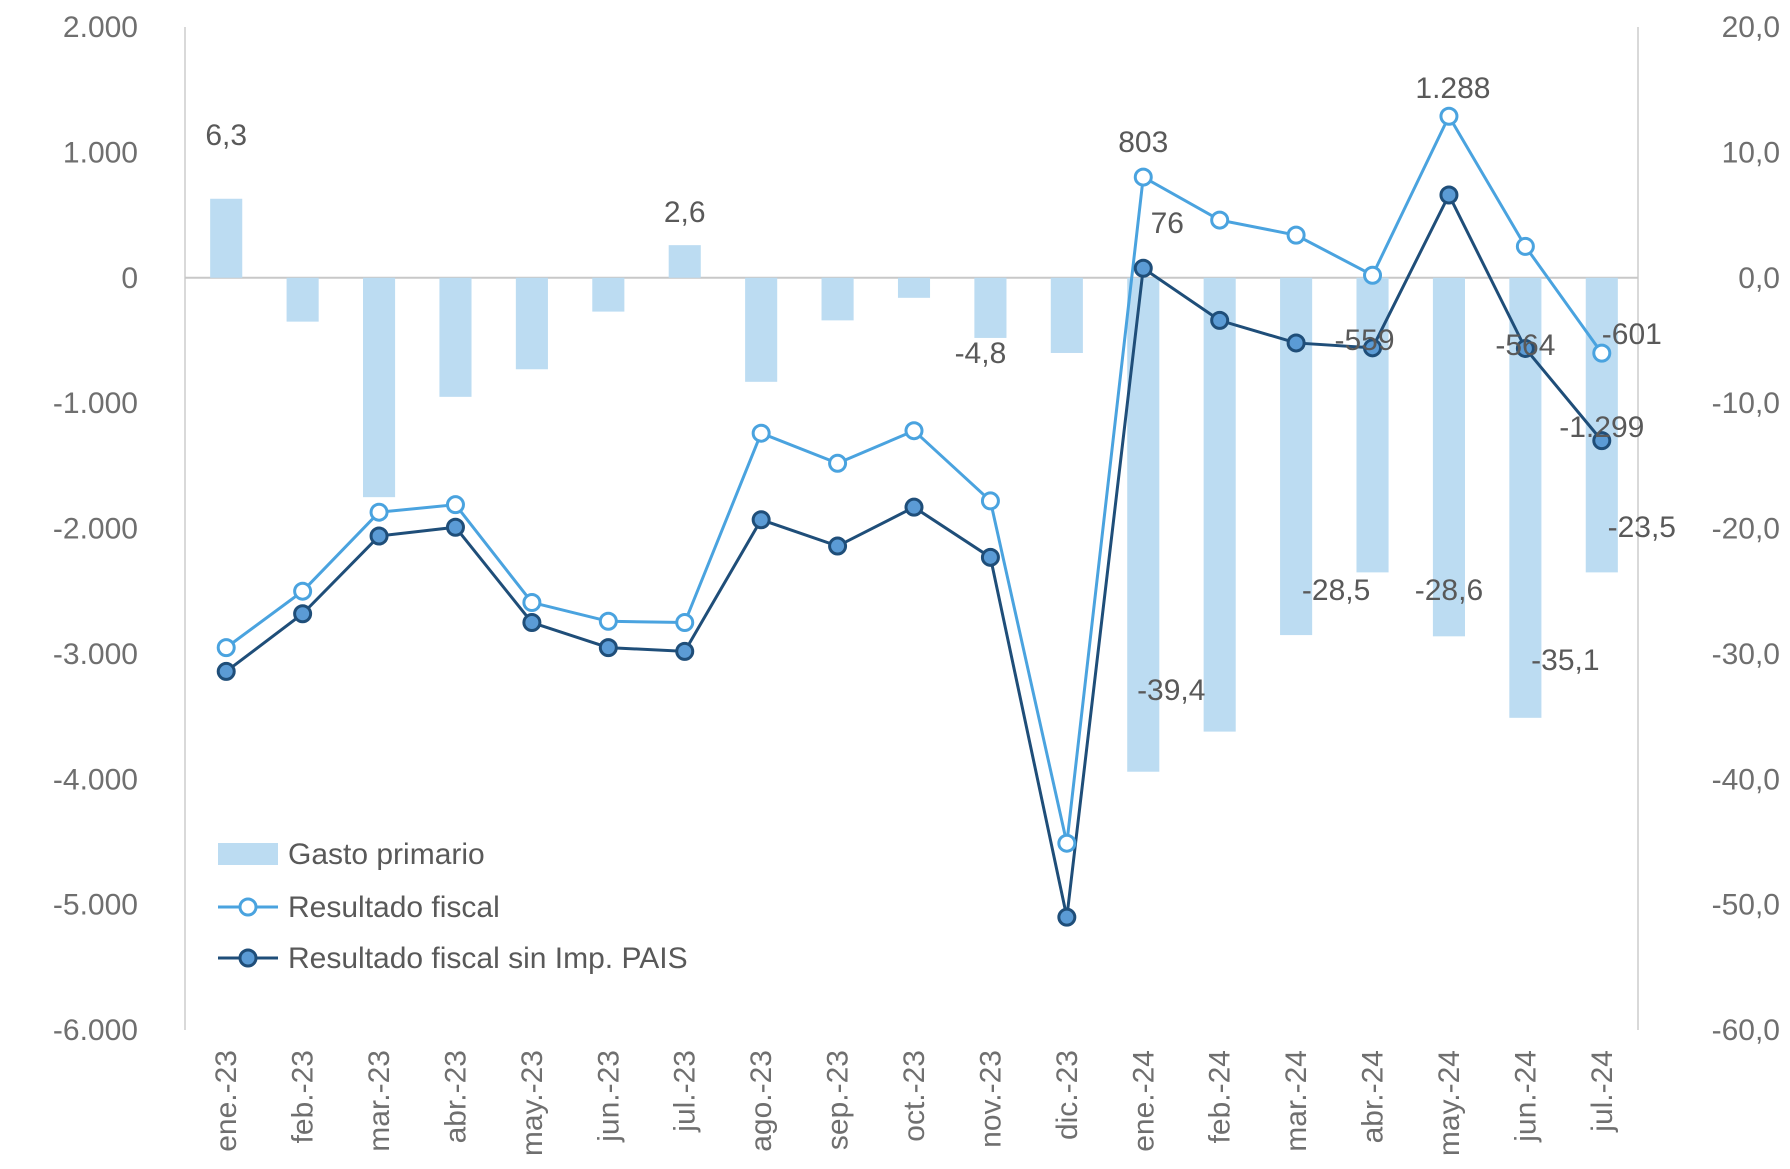 The width and height of the screenshot is (1790, 1169). I want to click on data-label-gasto-primario: 6,3, so click(226, 135).